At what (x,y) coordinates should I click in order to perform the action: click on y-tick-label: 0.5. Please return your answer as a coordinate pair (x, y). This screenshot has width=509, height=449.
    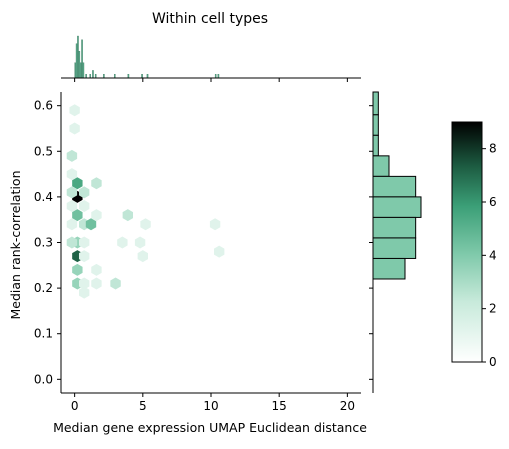
    Looking at the image, I should click on (43, 151).